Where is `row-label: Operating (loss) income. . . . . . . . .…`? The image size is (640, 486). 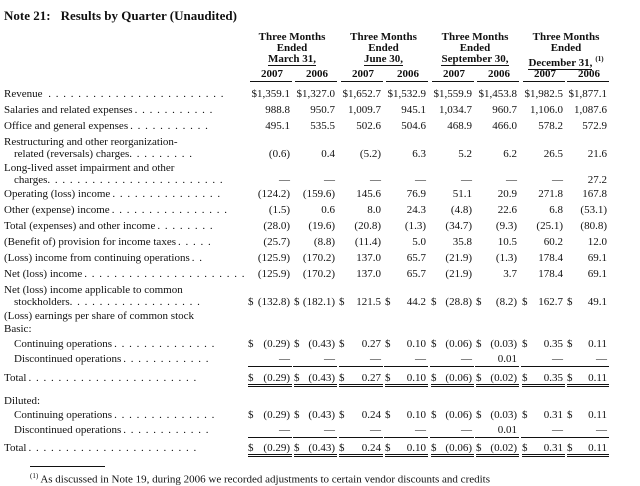
row-label: Operating (loss) income. . . . . . . . .… is located at coordinates (112, 194).